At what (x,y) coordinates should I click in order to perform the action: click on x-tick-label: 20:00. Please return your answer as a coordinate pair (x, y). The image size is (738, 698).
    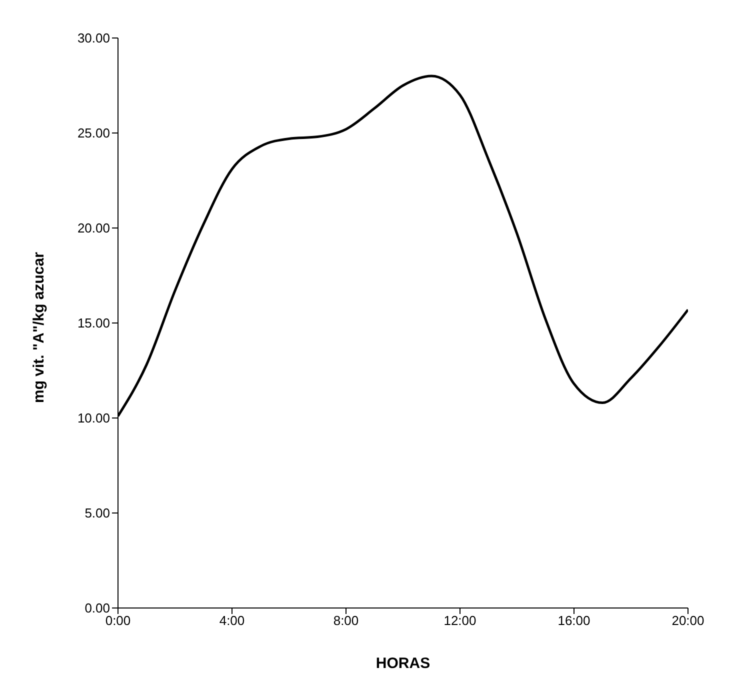
    Looking at the image, I should click on (688, 620).